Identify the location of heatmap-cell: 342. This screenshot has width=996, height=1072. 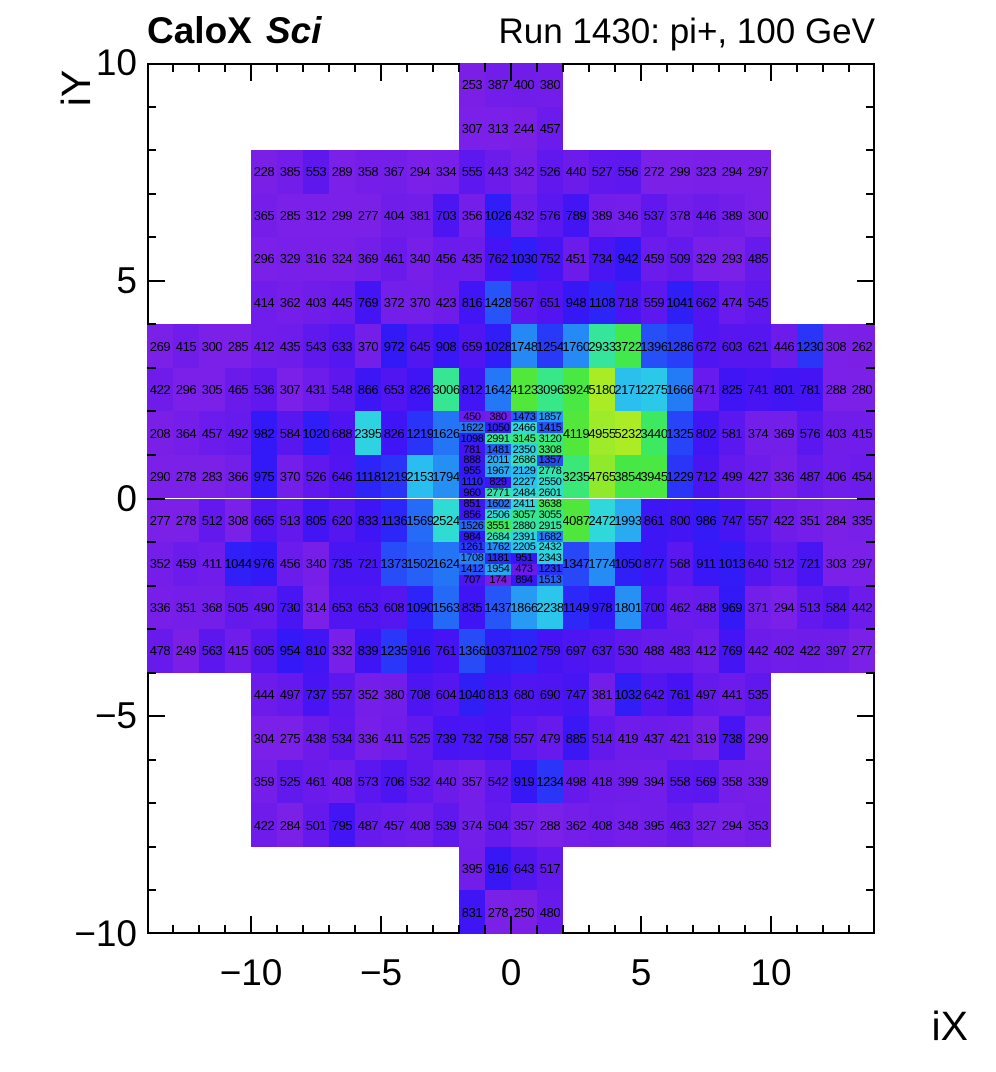
(524, 172).